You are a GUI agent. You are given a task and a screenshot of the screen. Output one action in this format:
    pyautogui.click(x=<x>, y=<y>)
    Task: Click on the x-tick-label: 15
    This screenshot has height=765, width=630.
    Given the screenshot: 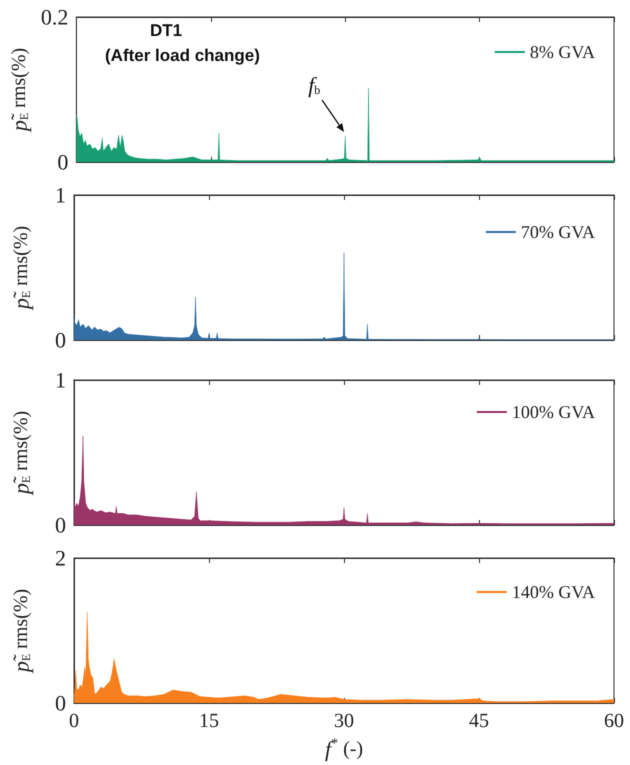 What is the action you would take?
    pyautogui.click(x=209, y=721)
    